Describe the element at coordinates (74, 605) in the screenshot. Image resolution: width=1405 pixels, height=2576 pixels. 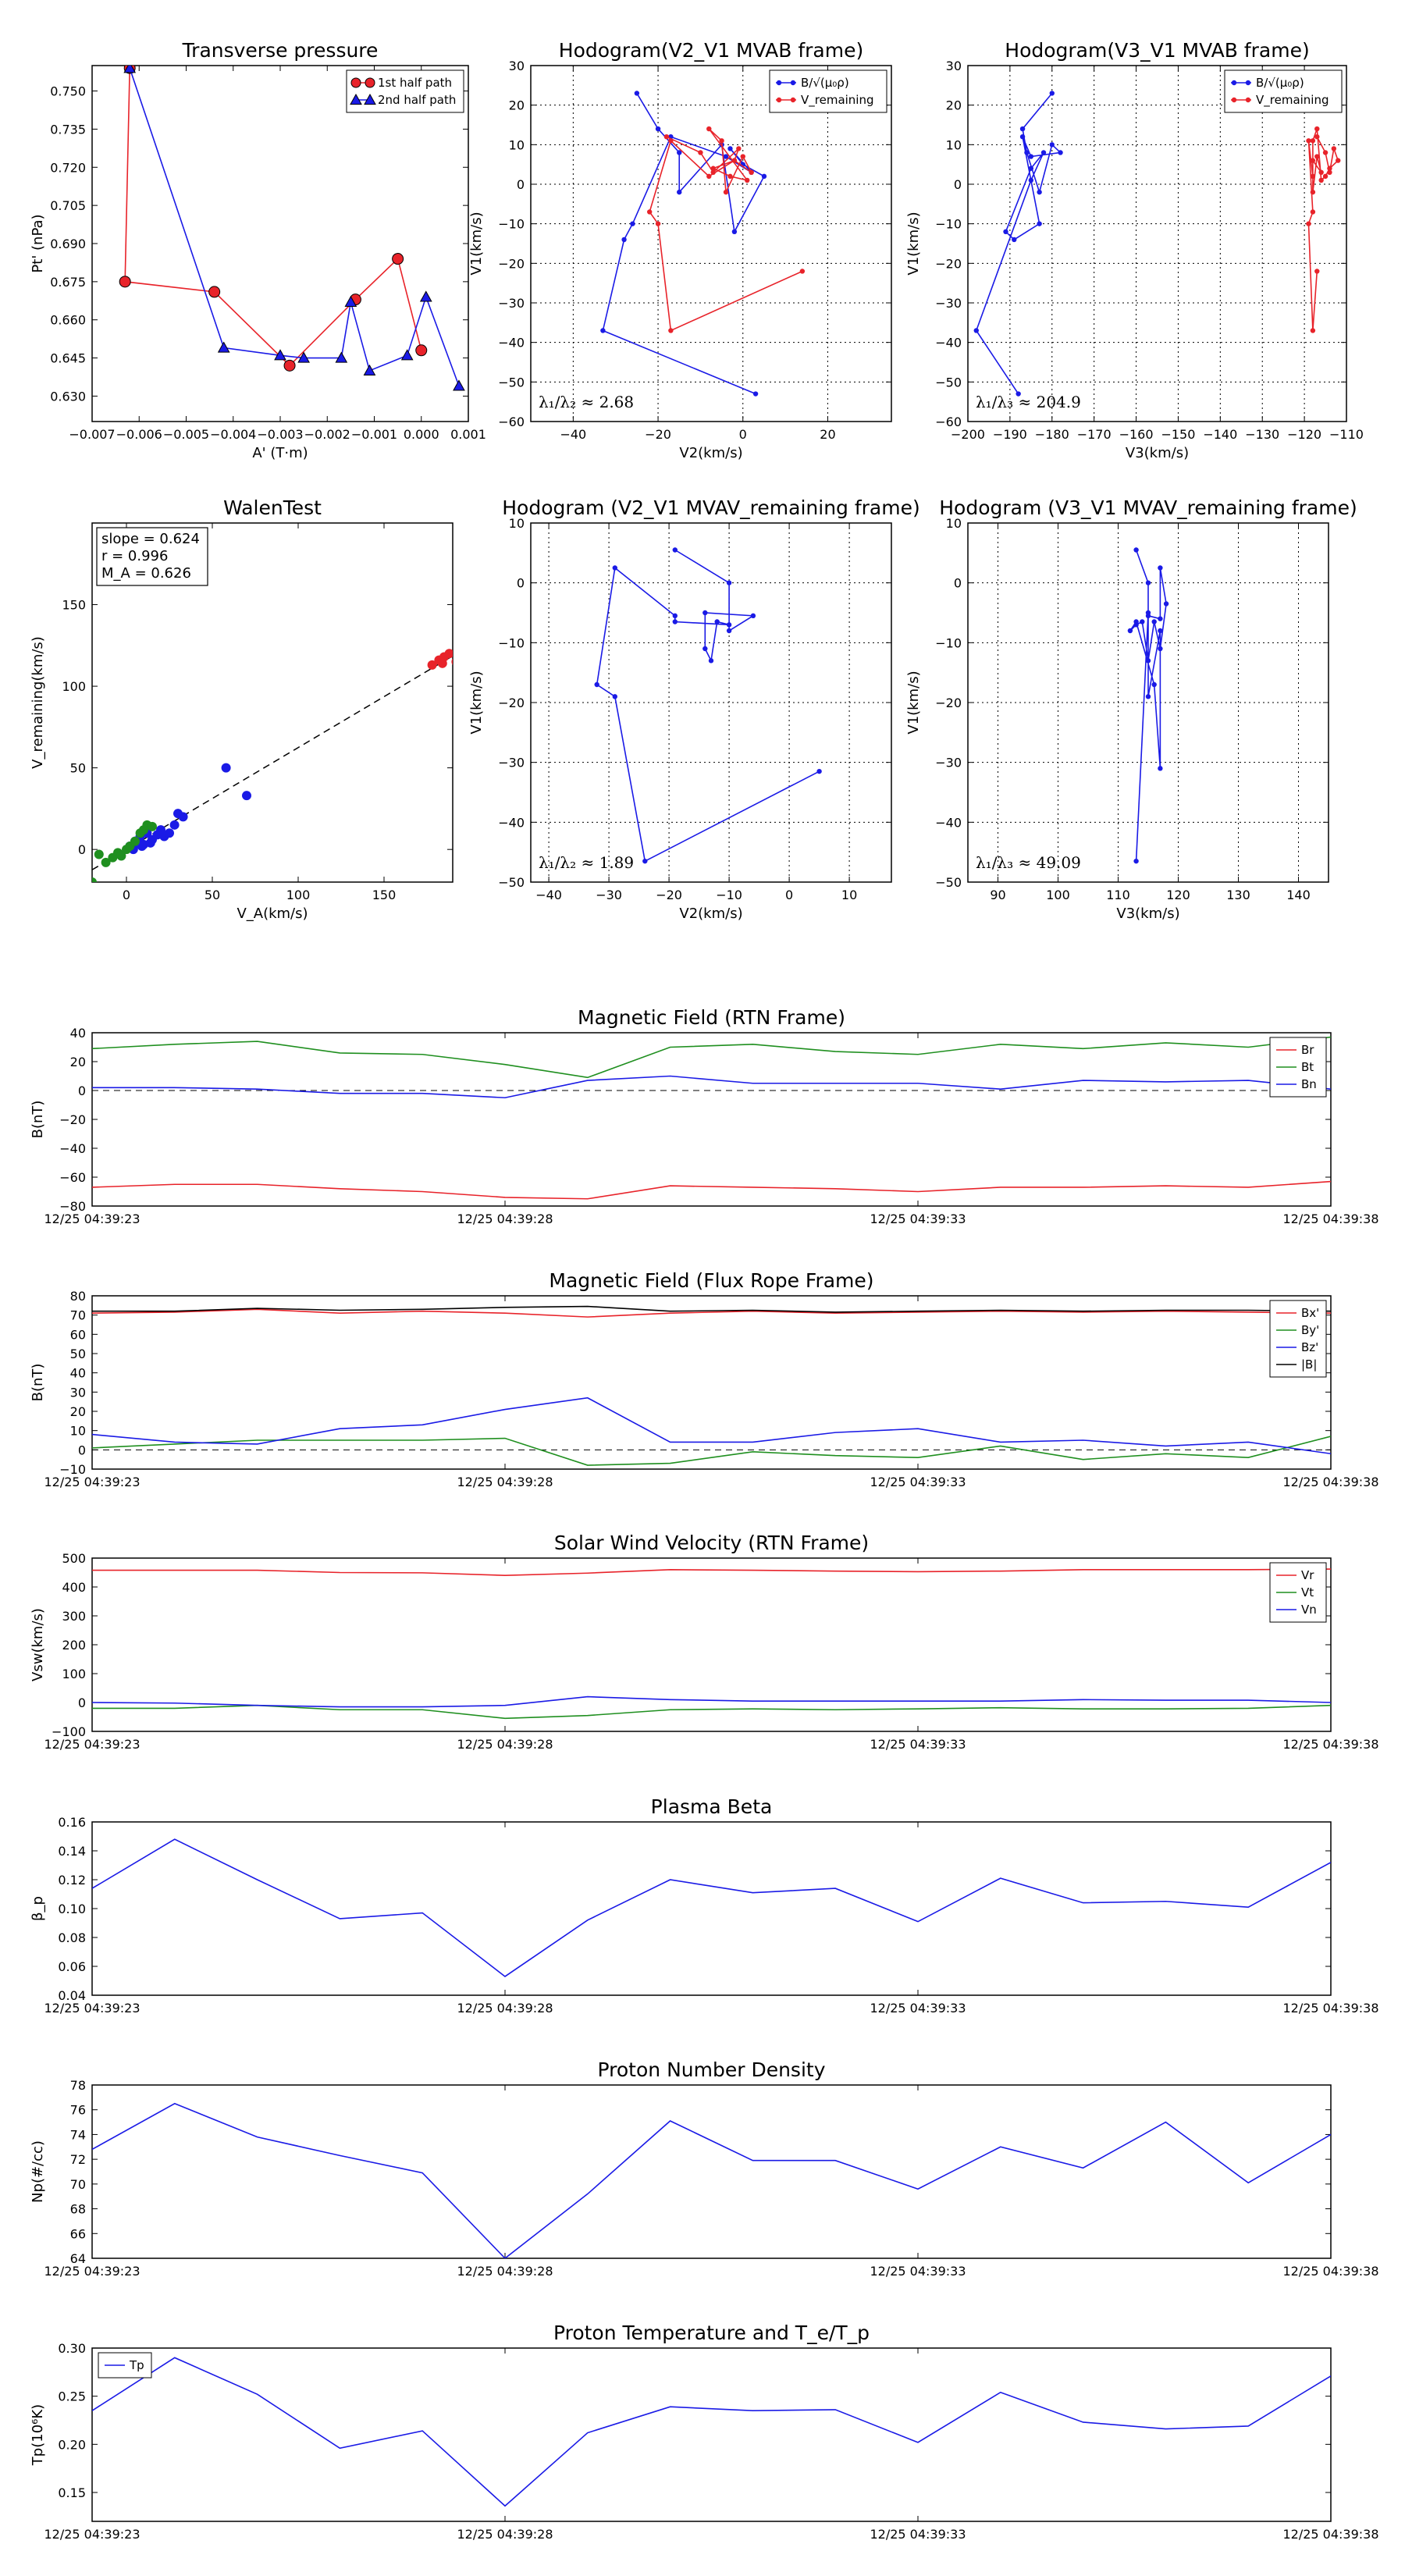
I see `y-tick-label: 150` at that location.